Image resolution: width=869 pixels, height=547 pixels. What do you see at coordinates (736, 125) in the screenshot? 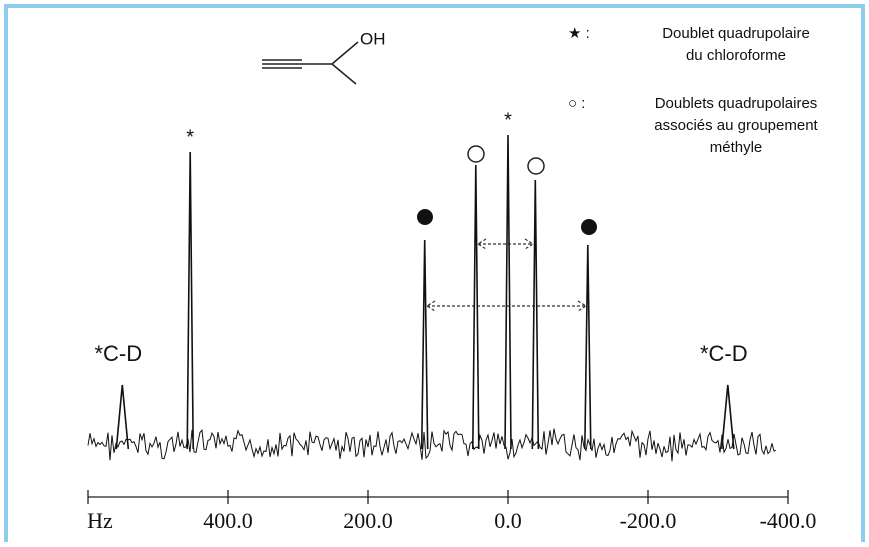
I see `legend-text: associés au groupement` at bounding box center [736, 125].